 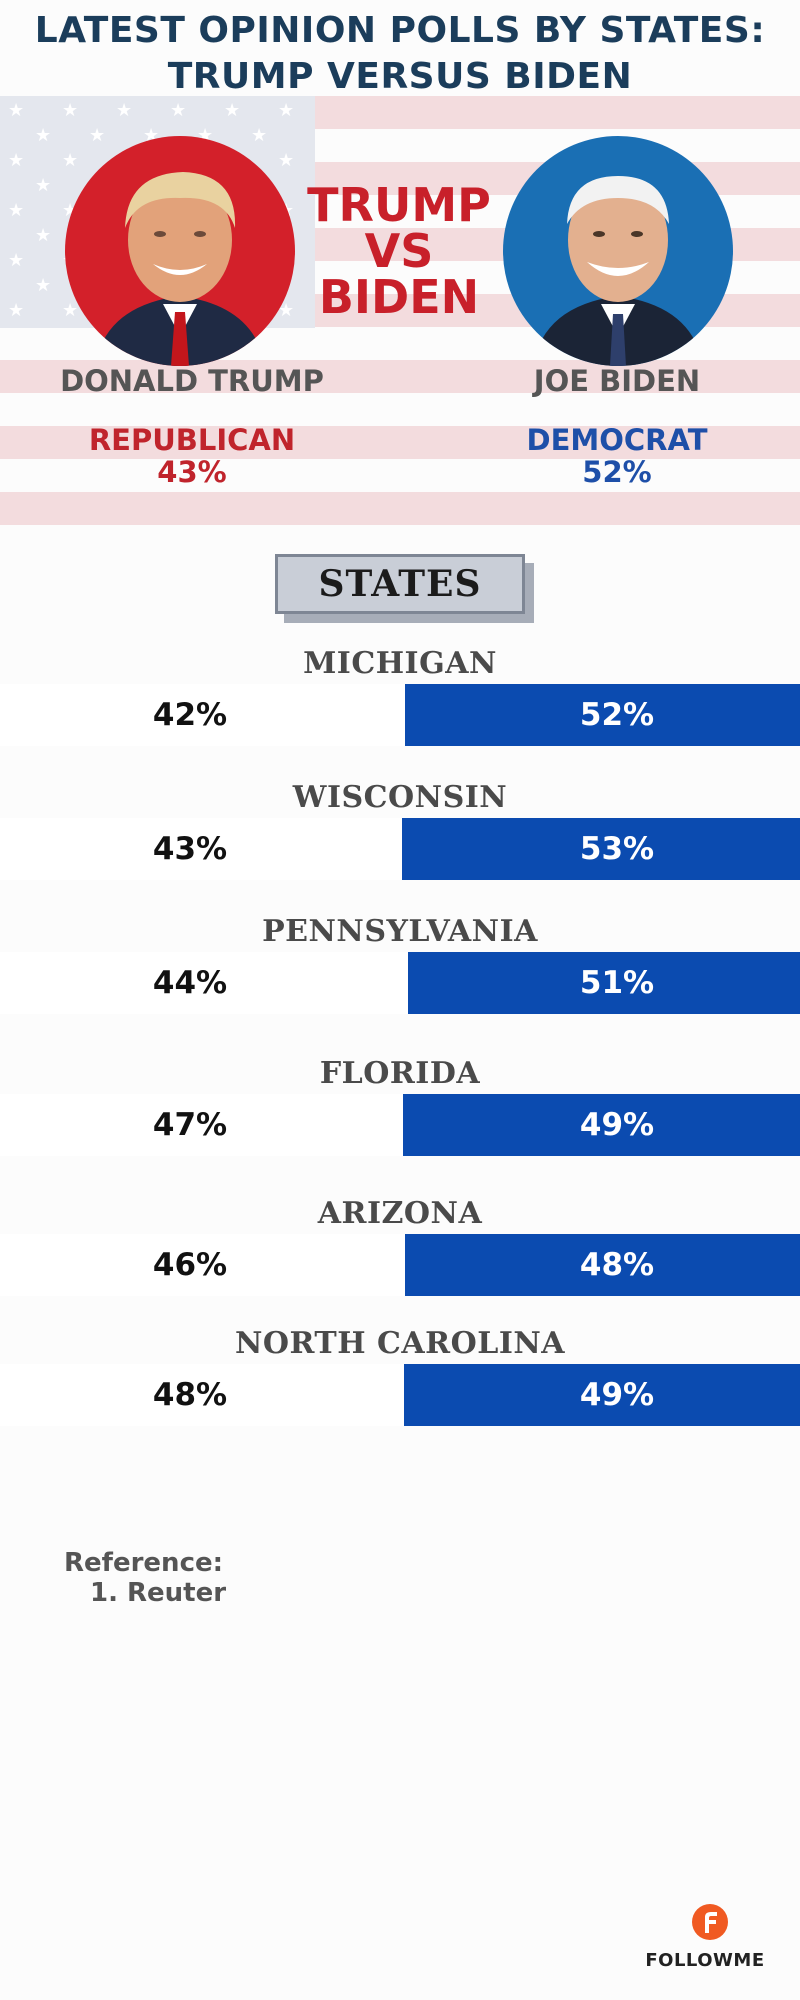 I want to click on trump-portrait-icon, so click(x=180, y=269).